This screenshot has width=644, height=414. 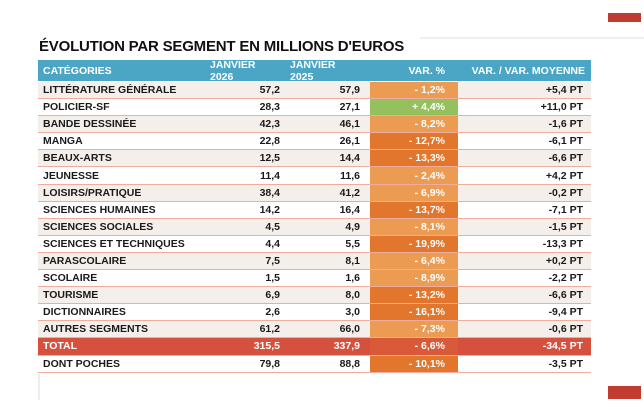 I want to click on cell-var-pct: - 8,9%, so click(x=414, y=278).